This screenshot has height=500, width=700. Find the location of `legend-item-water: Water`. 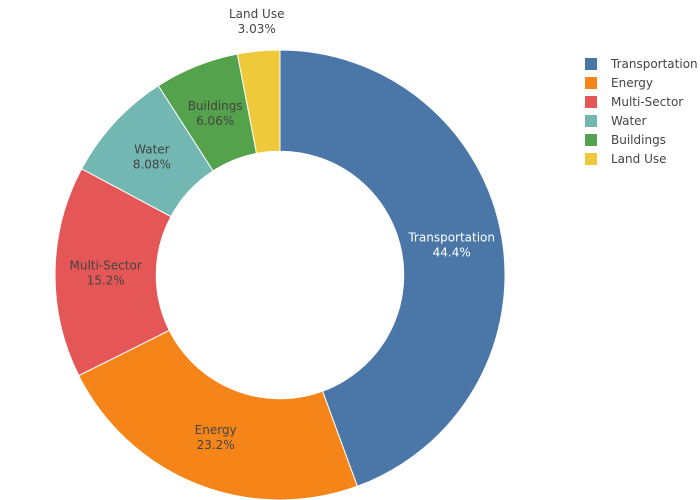

legend-item-water: Water is located at coordinates (616, 121).